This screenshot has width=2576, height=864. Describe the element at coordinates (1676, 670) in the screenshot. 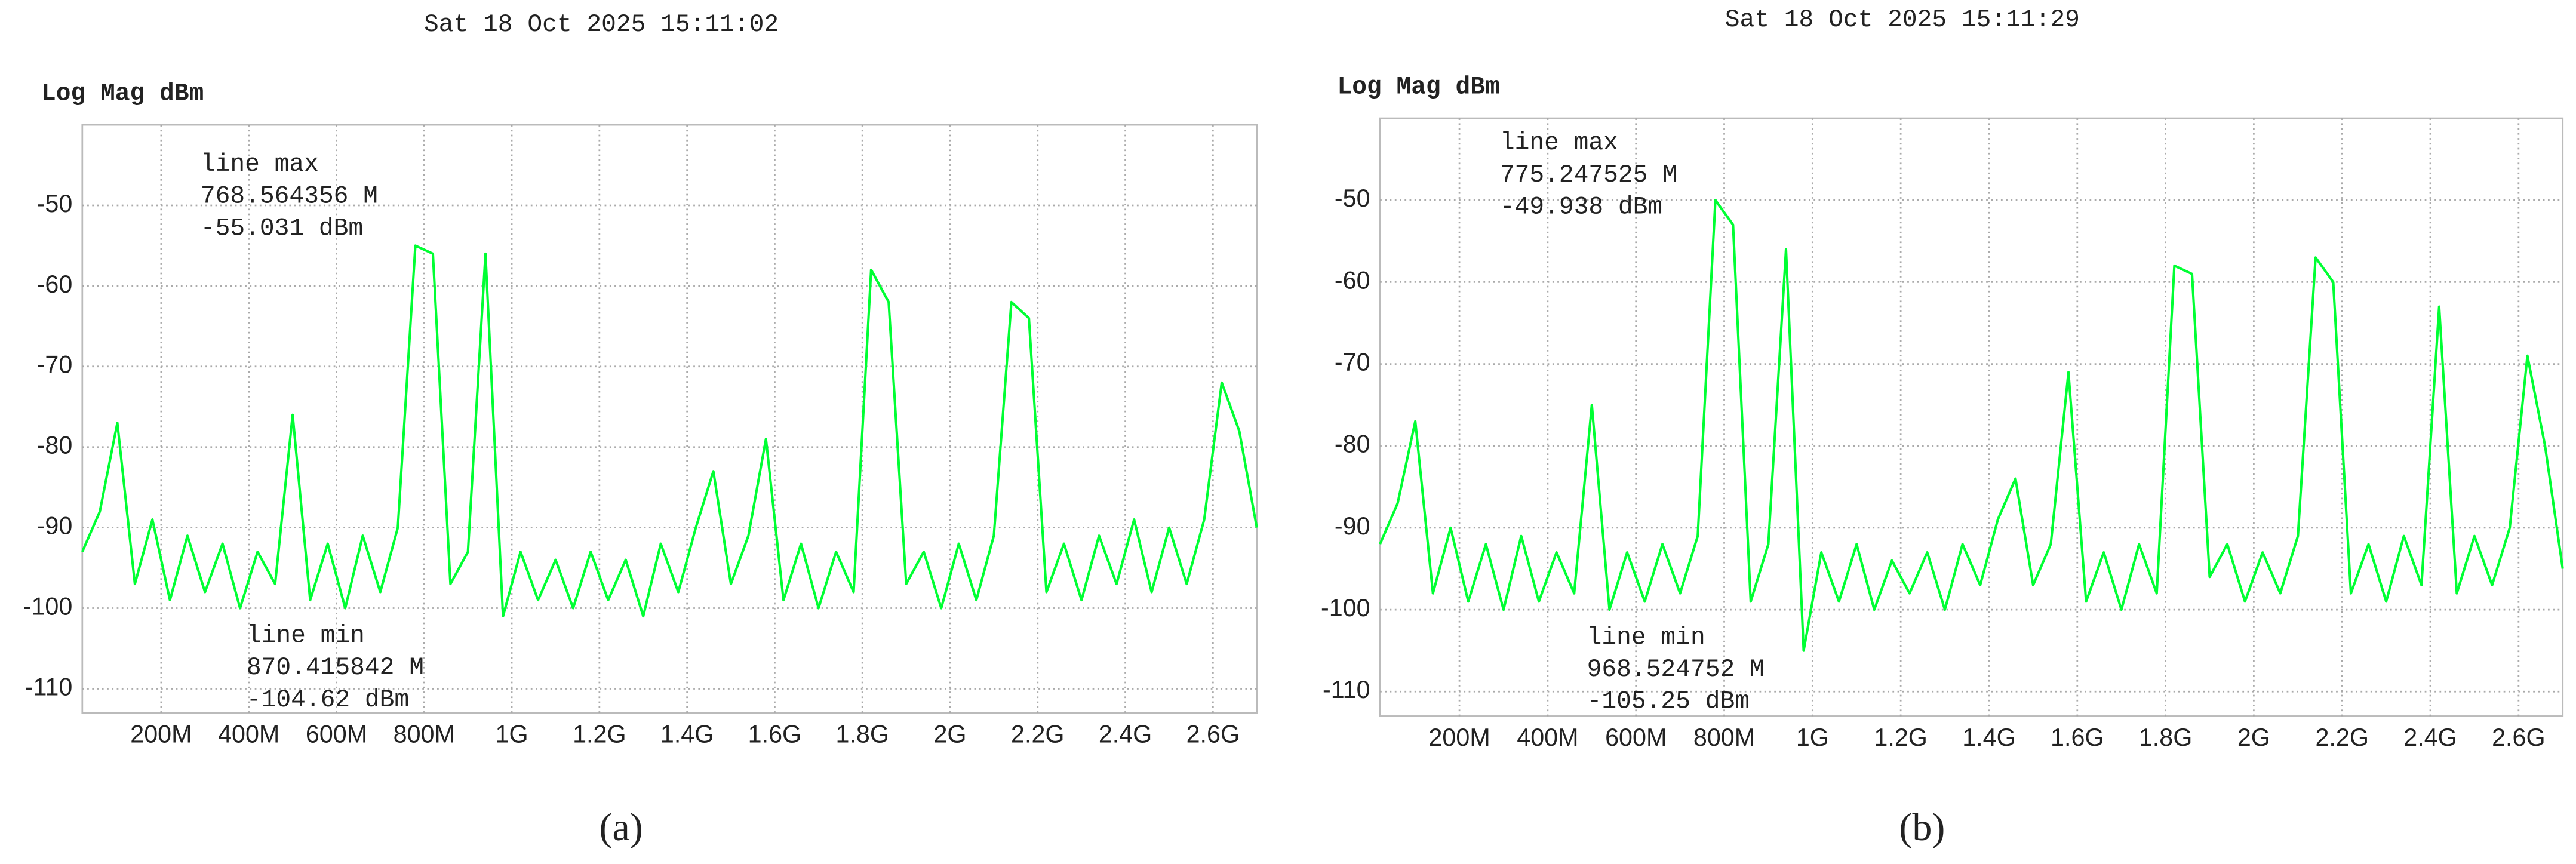

I see `marker-annotation: 968.524752 M` at that location.